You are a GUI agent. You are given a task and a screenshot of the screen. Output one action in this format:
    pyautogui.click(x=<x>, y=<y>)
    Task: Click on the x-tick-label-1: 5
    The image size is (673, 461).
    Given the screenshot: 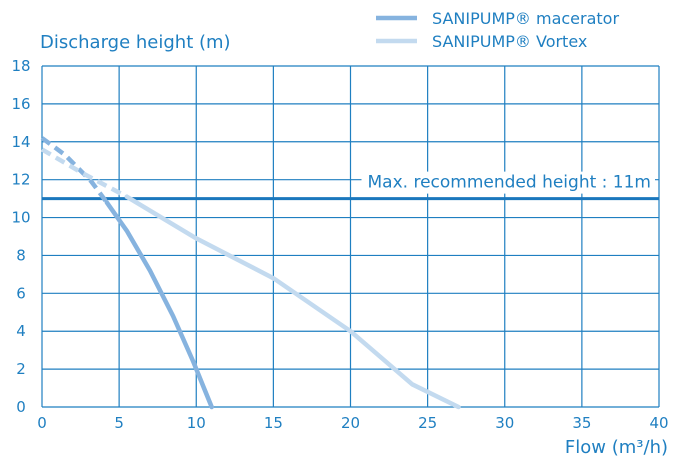 What is the action you would take?
    pyautogui.click(x=119, y=423)
    